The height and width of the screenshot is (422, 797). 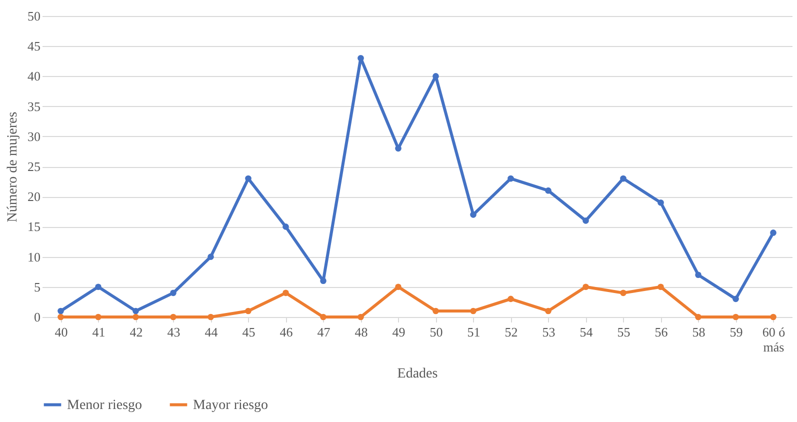 What do you see at coordinates (34, 106) in the screenshot?
I see `y-tick-label: 35` at bounding box center [34, 106].